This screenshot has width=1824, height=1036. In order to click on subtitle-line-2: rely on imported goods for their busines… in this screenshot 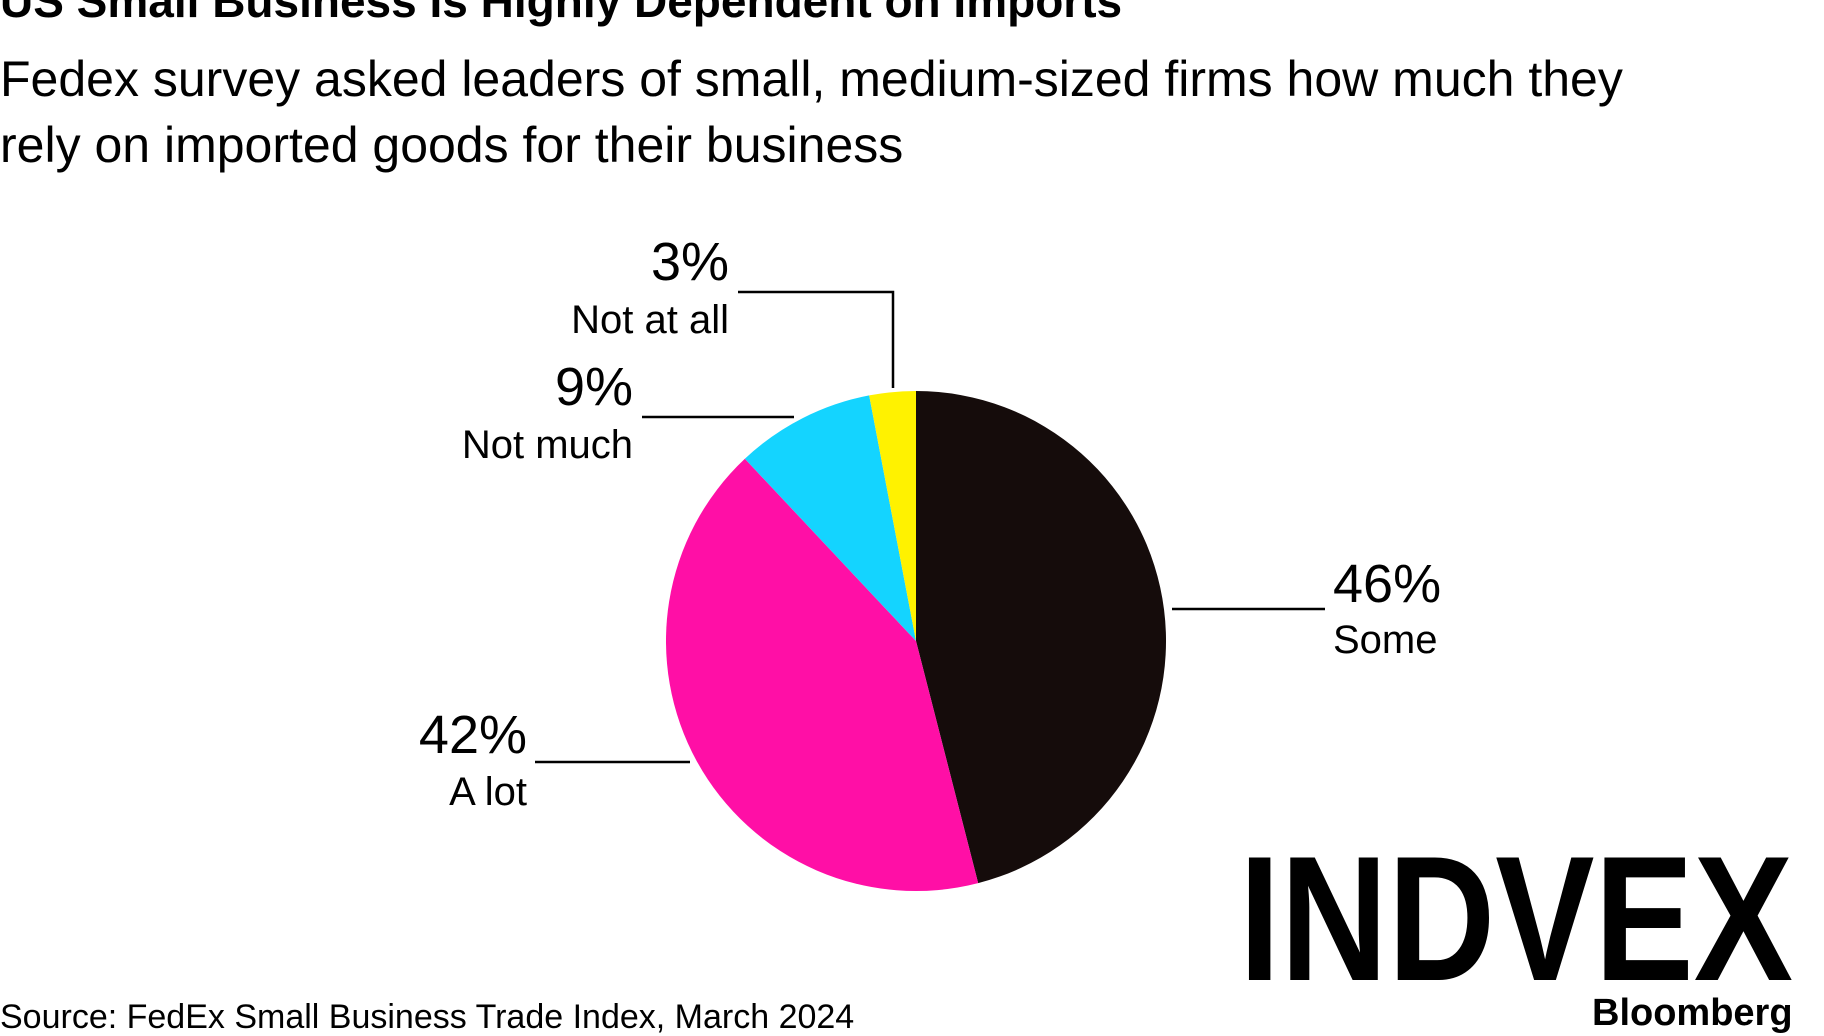, I will do `click(452, 145)`.